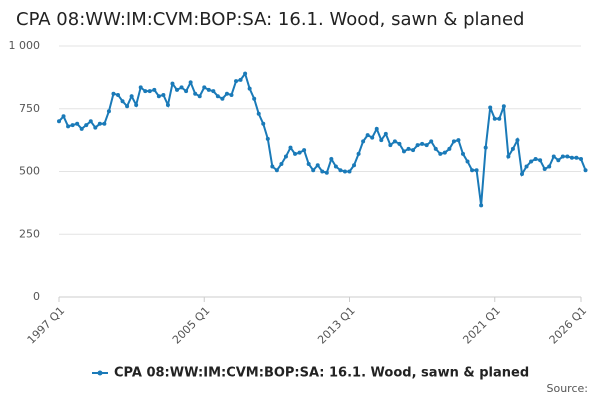 The width and height of the screenshot is (600, 400). I want to click on x-tick-label: 2026 Q1, so click(568, 325).